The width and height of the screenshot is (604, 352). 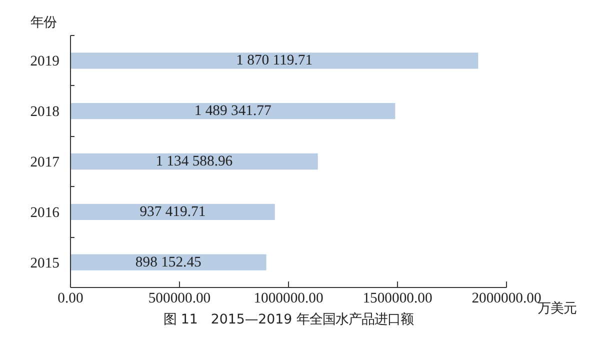 I want to click on data-label: 1 870 119.71, so click(x=274, y=60).